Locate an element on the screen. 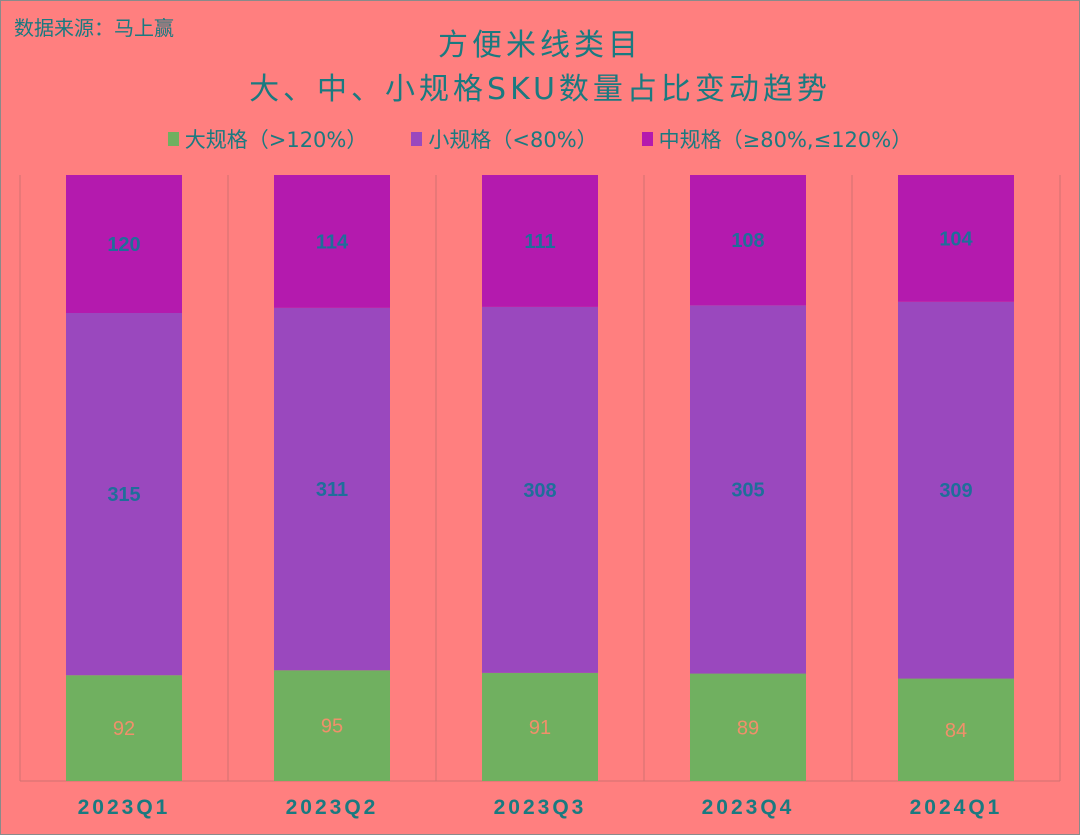 The height and width of the screenshot is (835, 1080). data-label: 91 is located at coordinates (540, 728).